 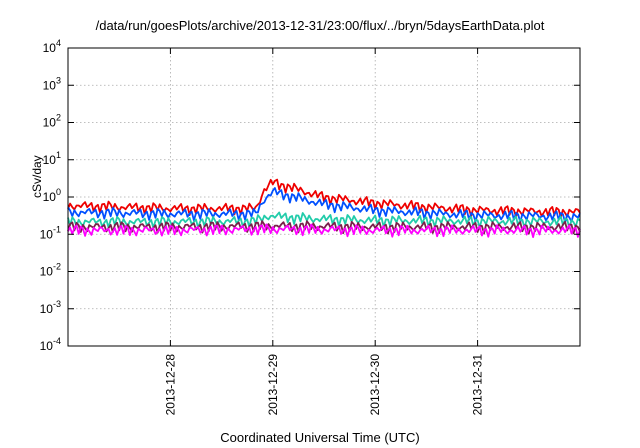 I want to click on y-tick-exponent: 1, so click(x=58, y=155).